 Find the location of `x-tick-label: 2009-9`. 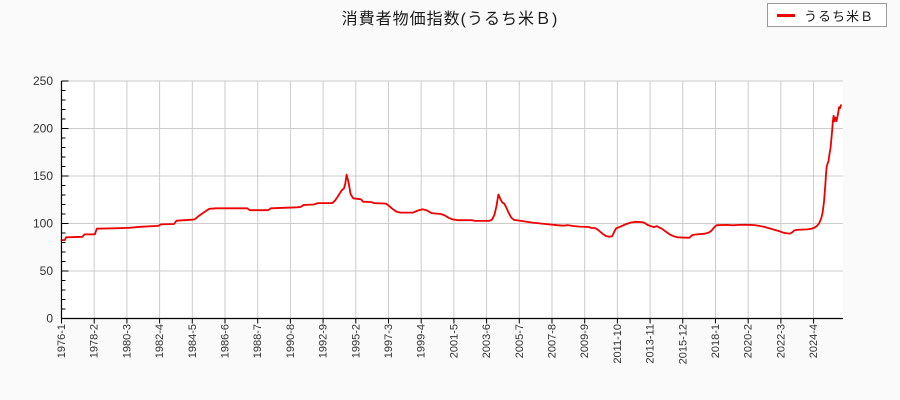

x-tick-label: 2009-9 is located at coordinates (585, 341).